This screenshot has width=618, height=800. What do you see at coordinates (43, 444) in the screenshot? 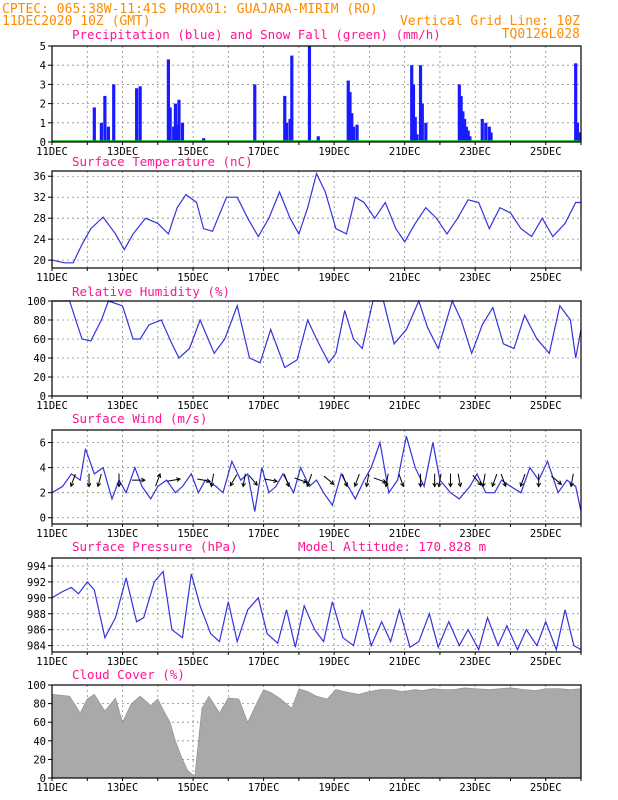
I see `y-tick-label: 6` at bounding box center [43, 444].